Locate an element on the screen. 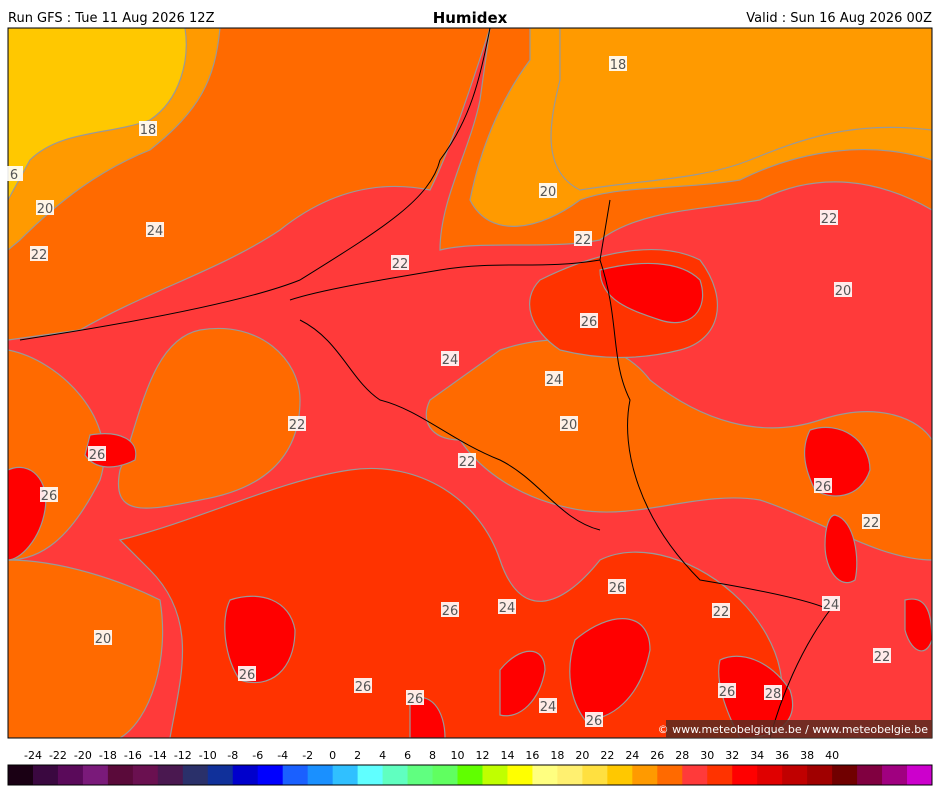 The image size is (940, 804). colorbar-label: 40 is located at coordinates (832, 755).